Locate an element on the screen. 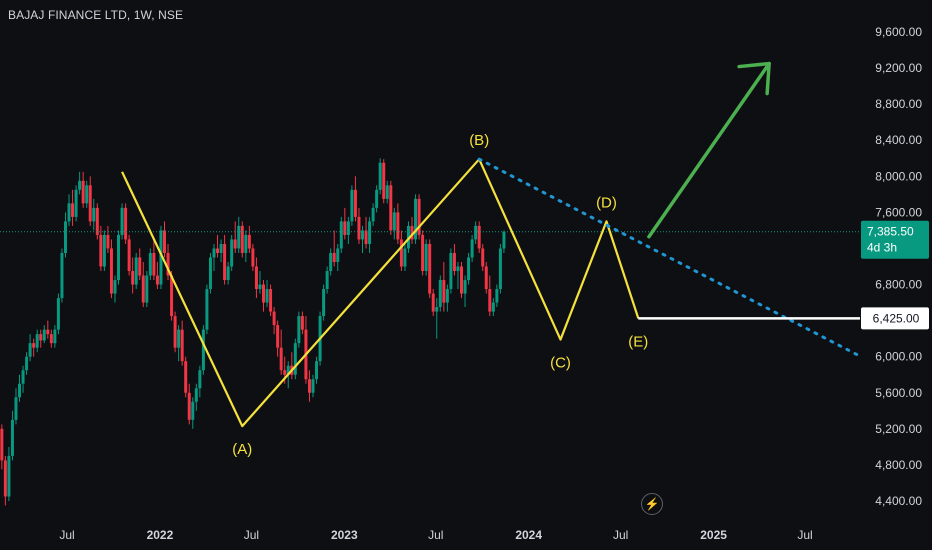  x-axis-tick-label: 2023 is located at coordinates (344, 535).